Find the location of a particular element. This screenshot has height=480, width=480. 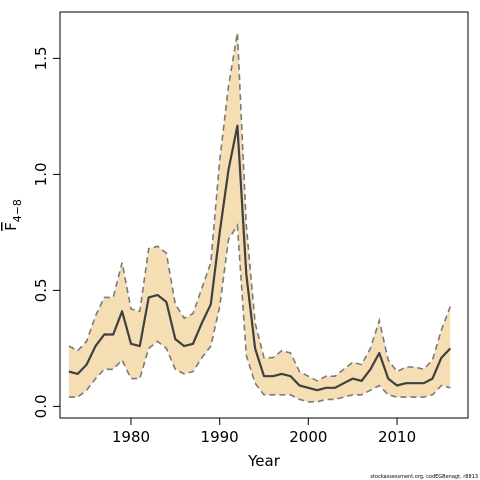

x-tick-label: 1990 is located at coordinates (220, 437).